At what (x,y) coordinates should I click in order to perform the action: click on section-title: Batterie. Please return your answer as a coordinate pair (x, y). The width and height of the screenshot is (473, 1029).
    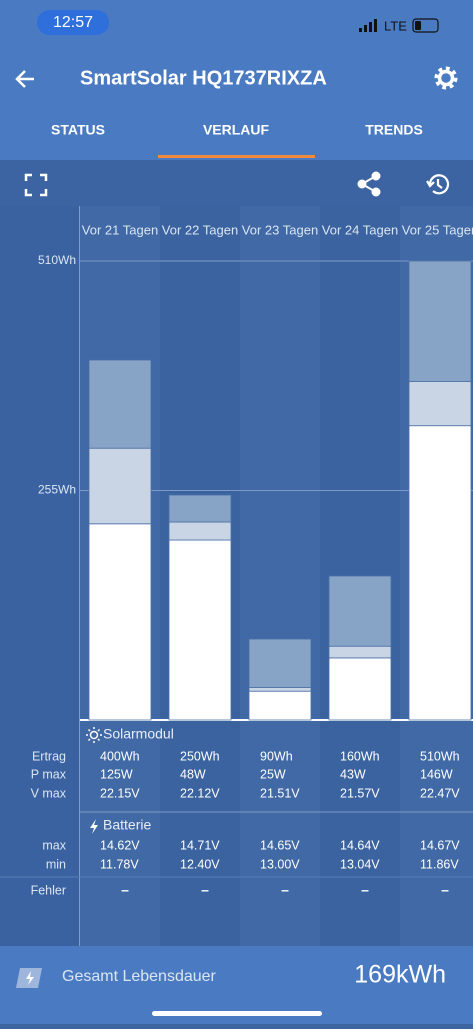
    Looking at the image, I should click on (127, 825).